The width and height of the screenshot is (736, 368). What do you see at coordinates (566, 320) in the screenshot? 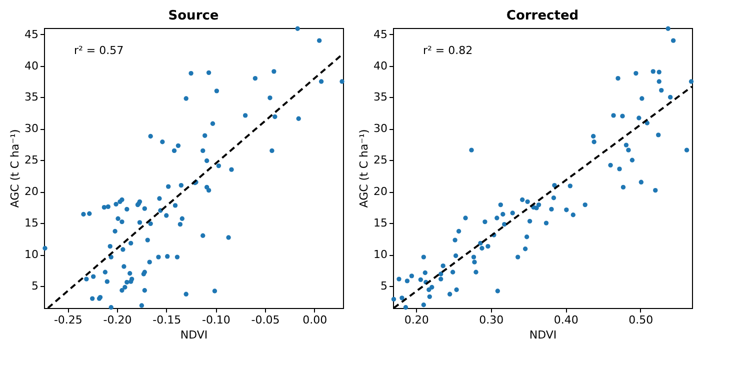
I see `x-tick-label: 0.40` at bounding box center [566, 320].